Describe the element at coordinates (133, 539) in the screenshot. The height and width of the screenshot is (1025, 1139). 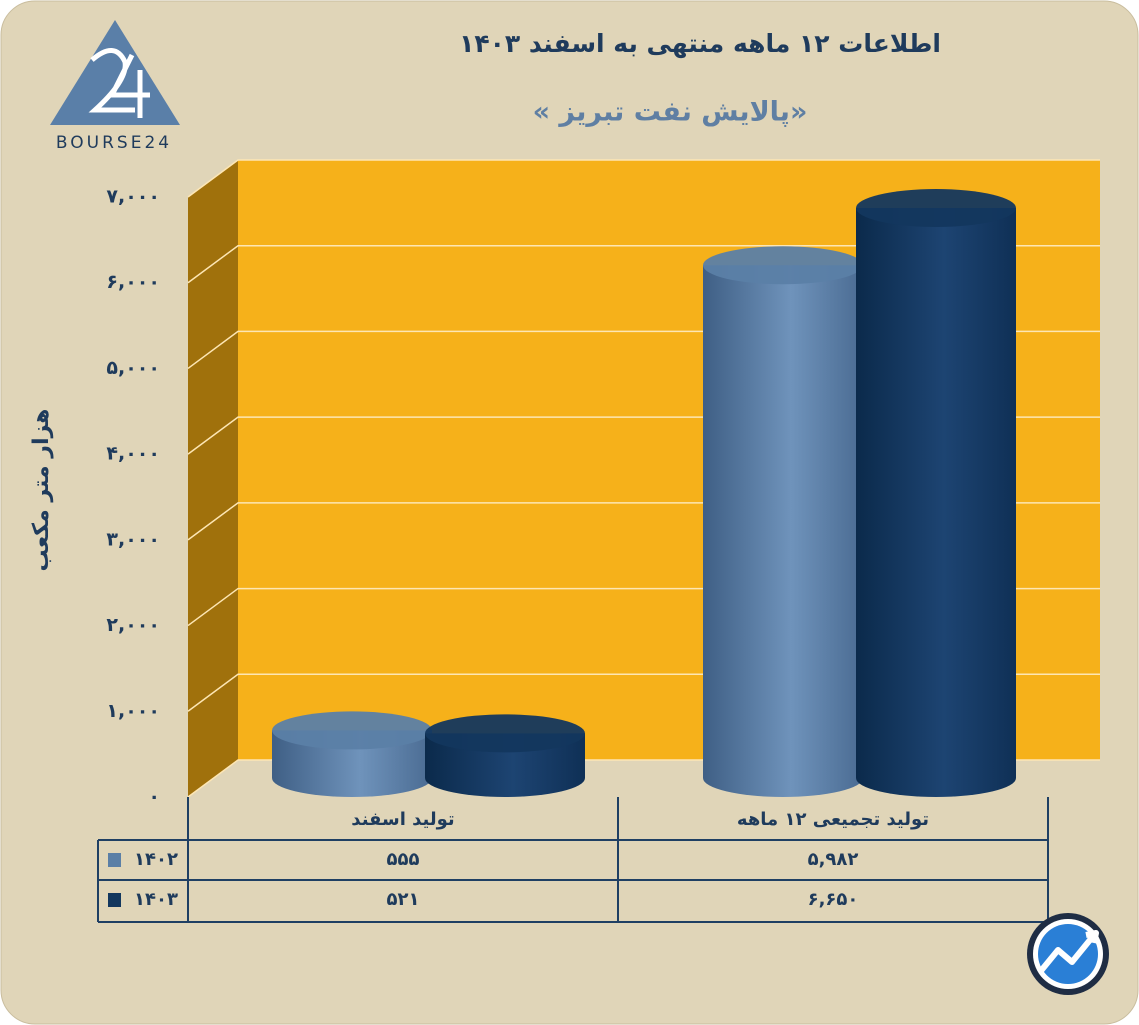
I see `y-tick-label: ۳,۰۰۰` at that location.